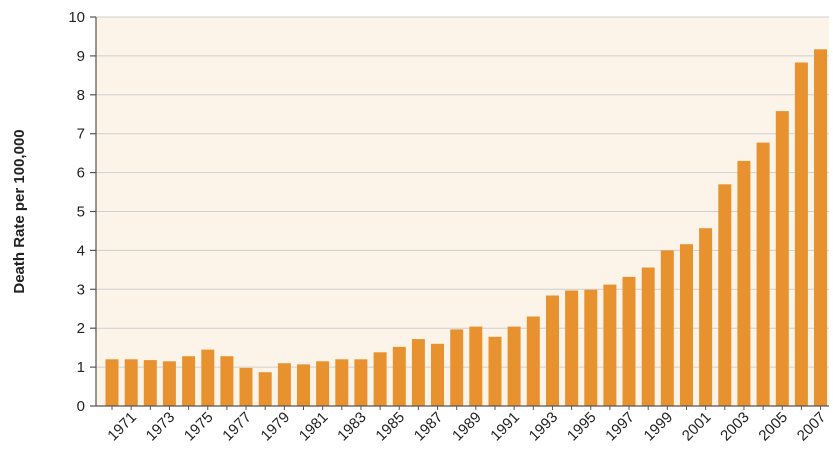 This screenshot has height=466, width=833. I want to click on bar-2000, so click(686, 325).